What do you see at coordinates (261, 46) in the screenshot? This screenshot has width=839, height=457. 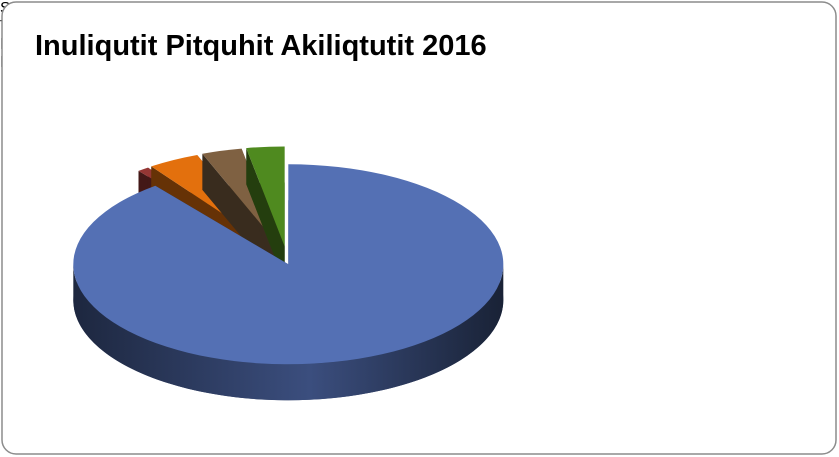 I see `chart-title: Inuliqutit Pitquhit Akiliqtutit 2016` at bounding box center [261, 46].